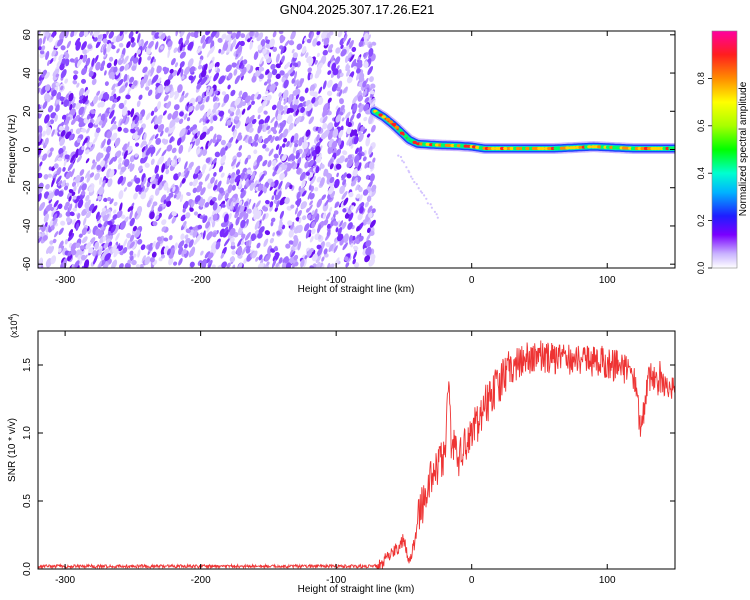 This screenshot has height=600, width=750. Describe the element at coordinates (701, 220) in the screenshot. I see `colorbar-tick-label: 0.2` at that location.